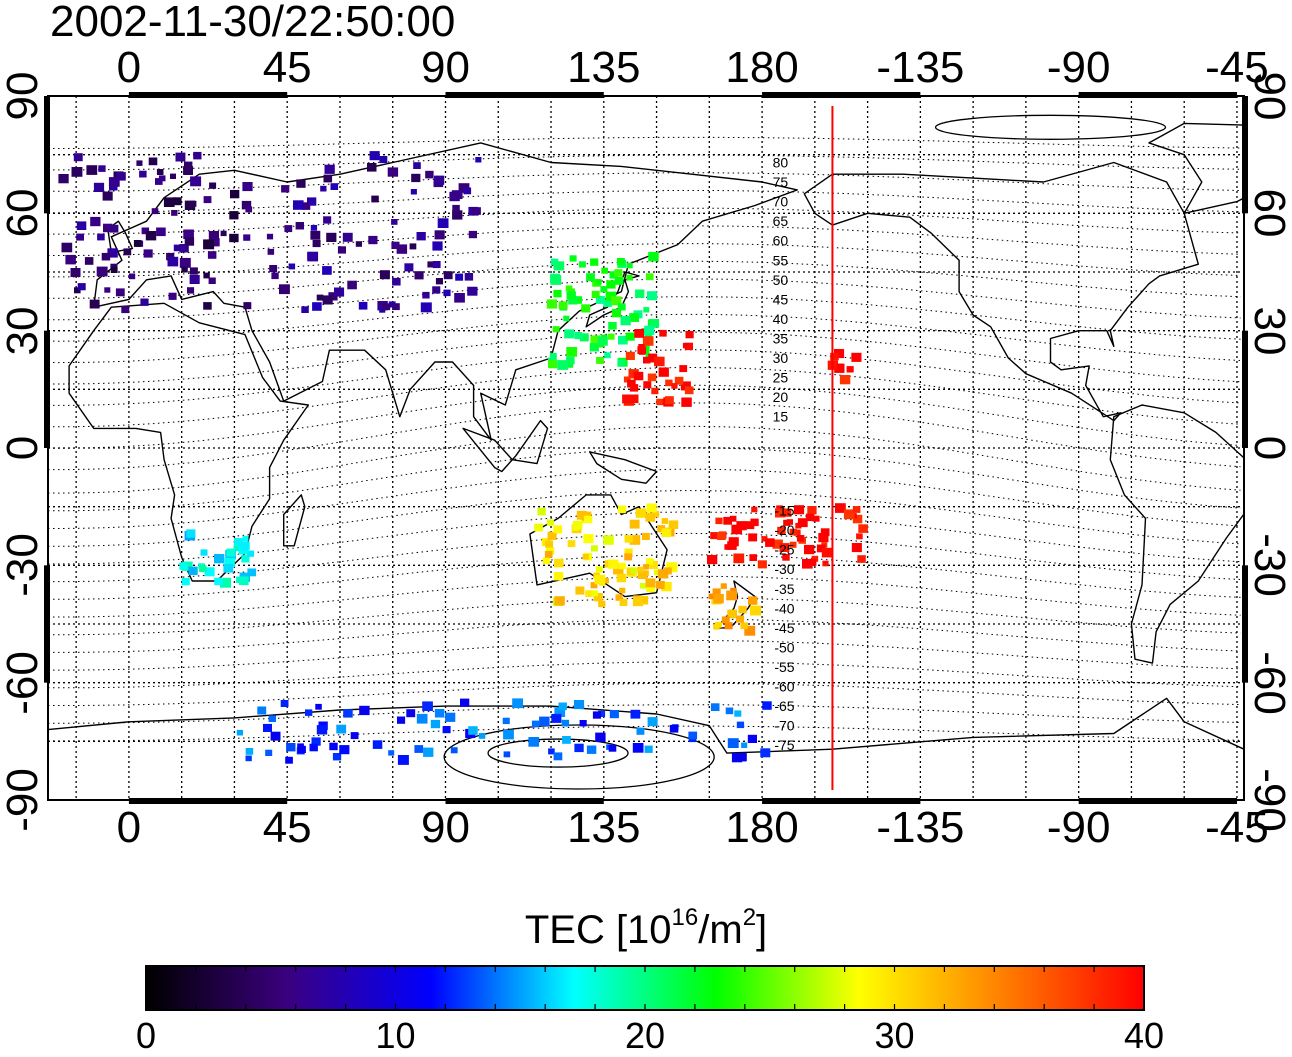 This screenshot has height=1057, width=1292. What do you see at coordinates (644, 260) in the screenshot?
I see `magnetic-latitude-line` at bounding box center [644, 260].